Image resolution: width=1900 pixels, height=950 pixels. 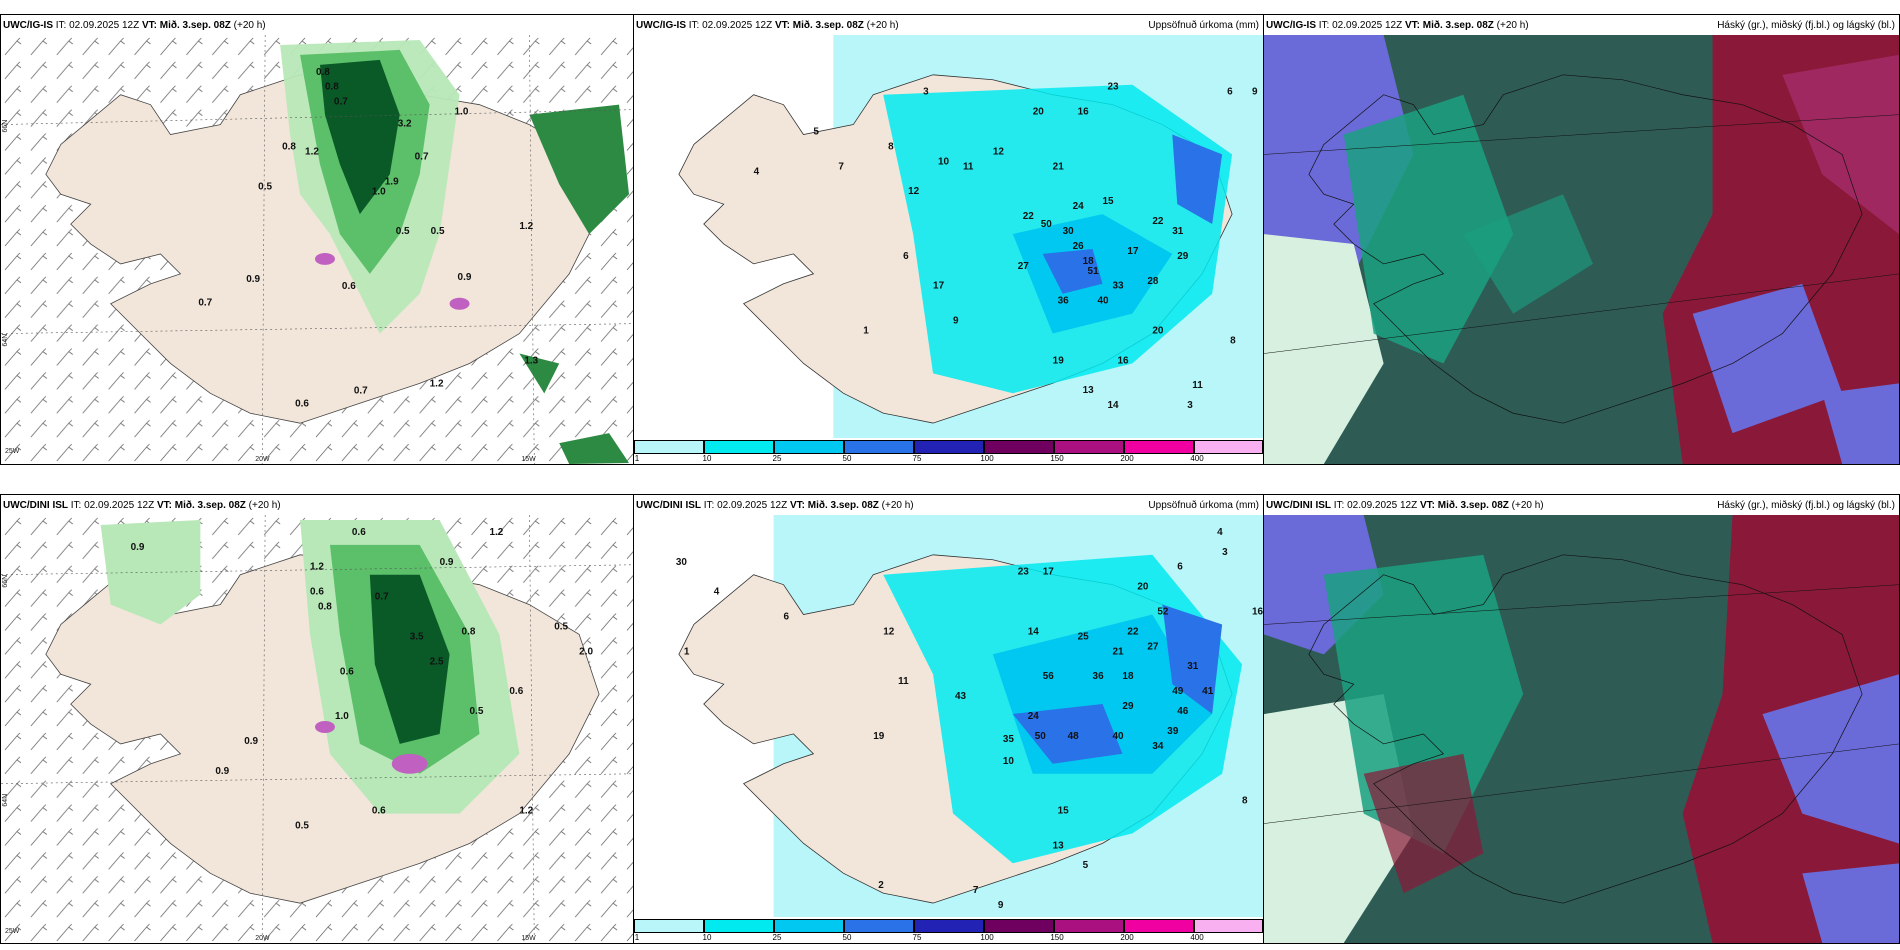 I want to click on value-label: 34, so click(x=1158, y=746).